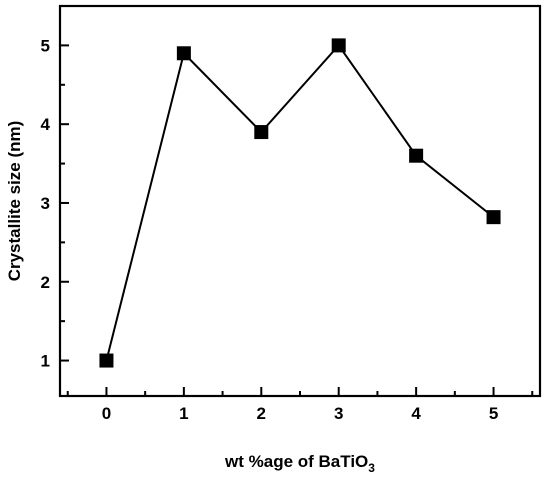 The width and height of the screenshot is (550, 478). Describe the element at coordinates (45, 45) in the screenshot. I see `y-tick-label-5: 5` at that location.